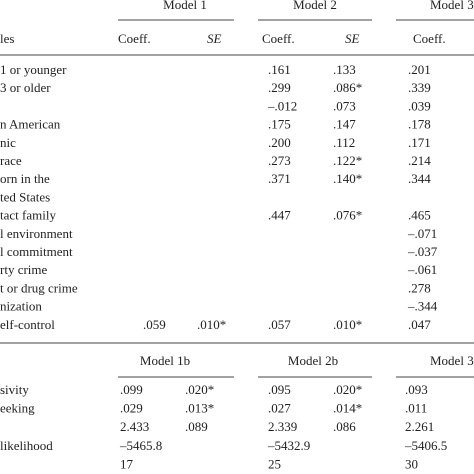  What do you see at coordinates (165, 360) in the screenshot?
I see `group-header: Model 1b` at bounding box center [165, 360].